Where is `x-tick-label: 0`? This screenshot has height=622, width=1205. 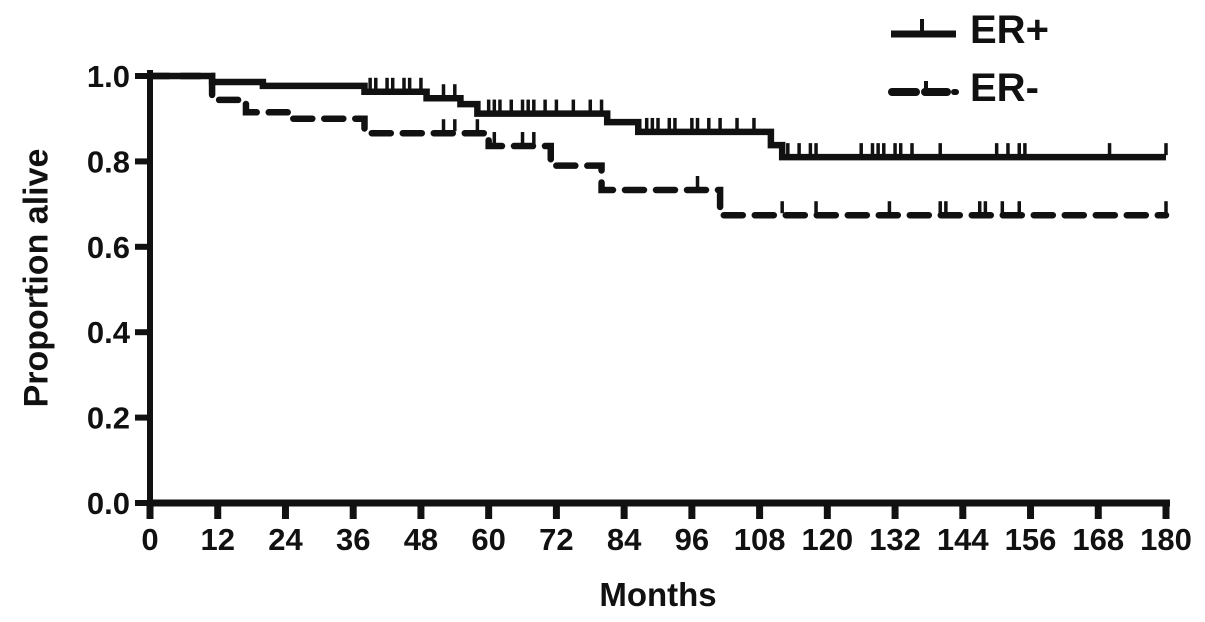 x-tick-label: 0 is located at coordinates (149, 539).